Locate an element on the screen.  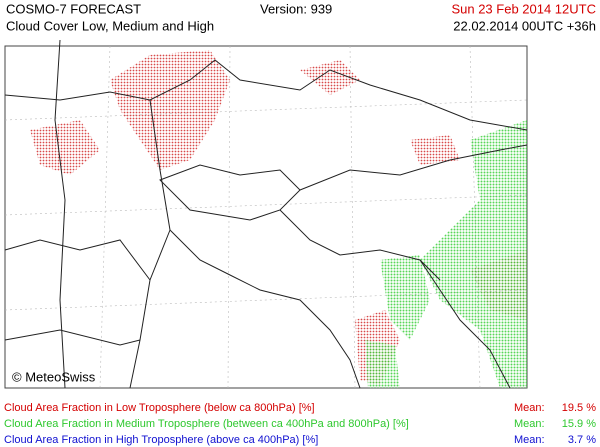
legend-mean: 19.5 % is located at coordinates (579, 408).